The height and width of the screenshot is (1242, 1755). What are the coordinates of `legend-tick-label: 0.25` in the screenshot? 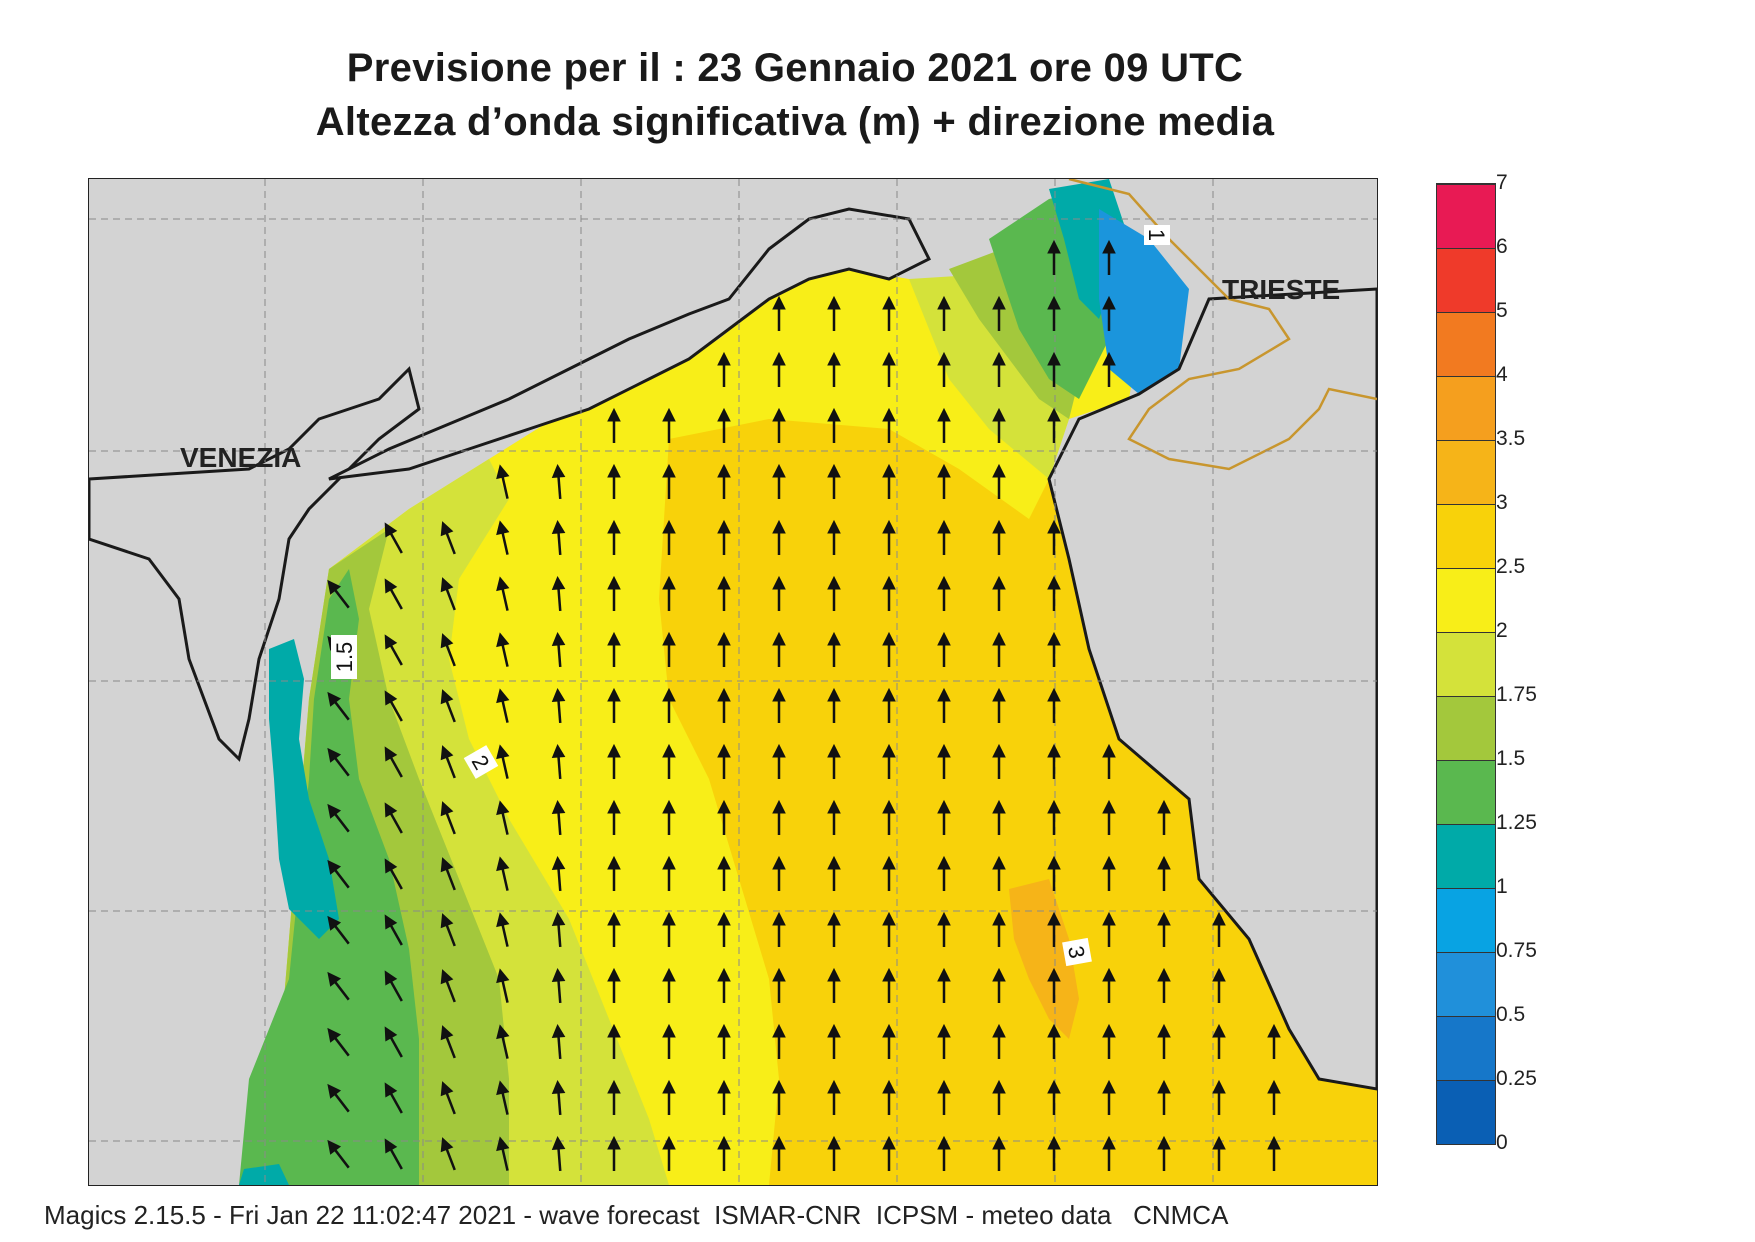 It's located at (1516, 1078).